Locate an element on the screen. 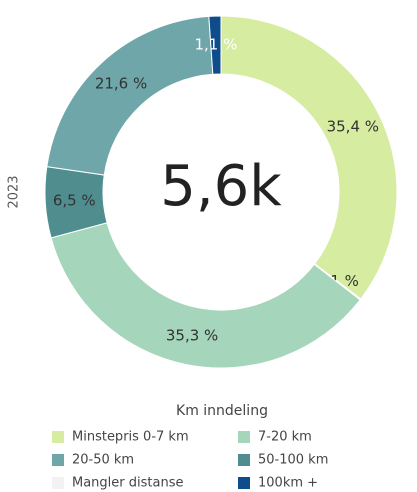 Image resolution: width=417 pixels, height=492 pixels. value-label: 35,3 % is located at coordinates (192, 336).